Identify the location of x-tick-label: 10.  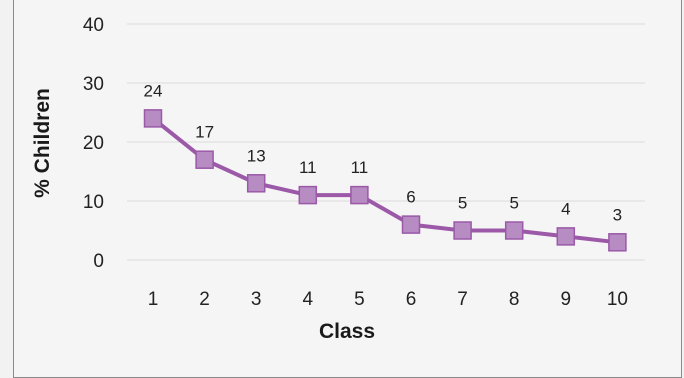
(617, 299).